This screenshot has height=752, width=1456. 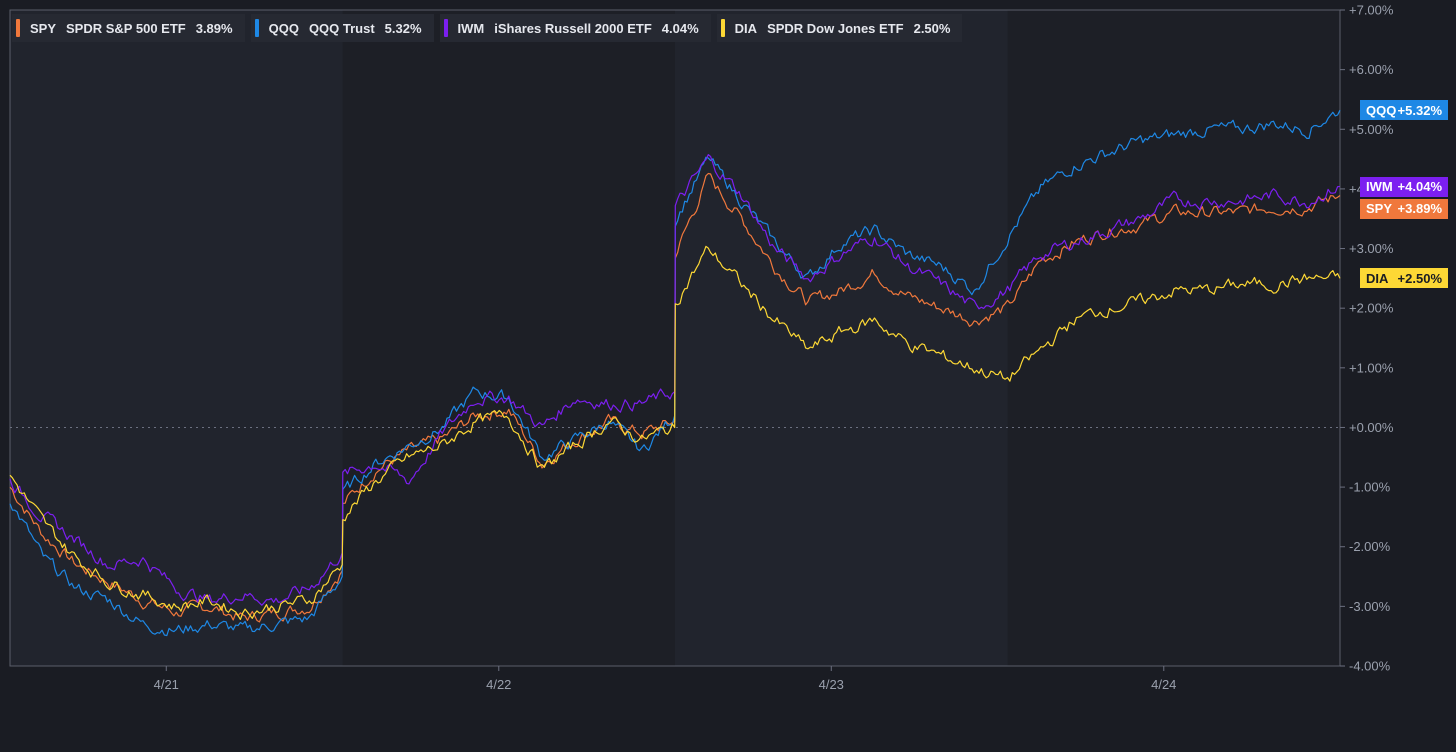 I want to click on legend-item-spy: SPY SPDR S&P 500 ETF 3.89%, so click(x=128, y=28).